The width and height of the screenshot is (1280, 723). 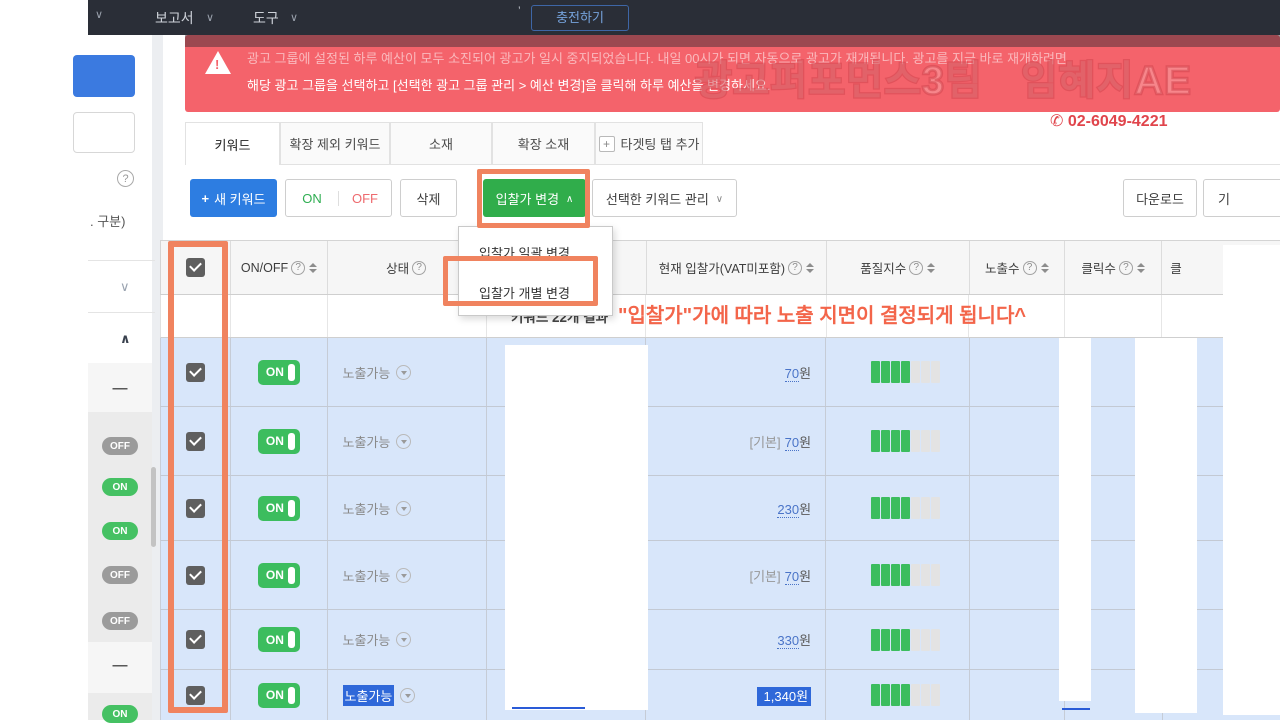 What do you see at coordinates (543, 143) in the screenshot?
I see `tab-extended-ads: 확장 소재` at bounding box center [543, 143].